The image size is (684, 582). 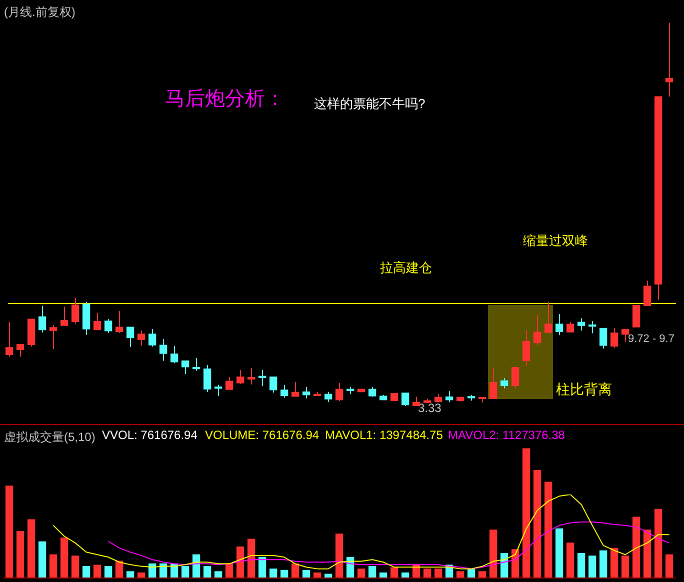 What do you see at coordinates (384, 435) in the screenshot?
I see `text: MAVOL1: 1397484.75` at bounding box center [384, 435].